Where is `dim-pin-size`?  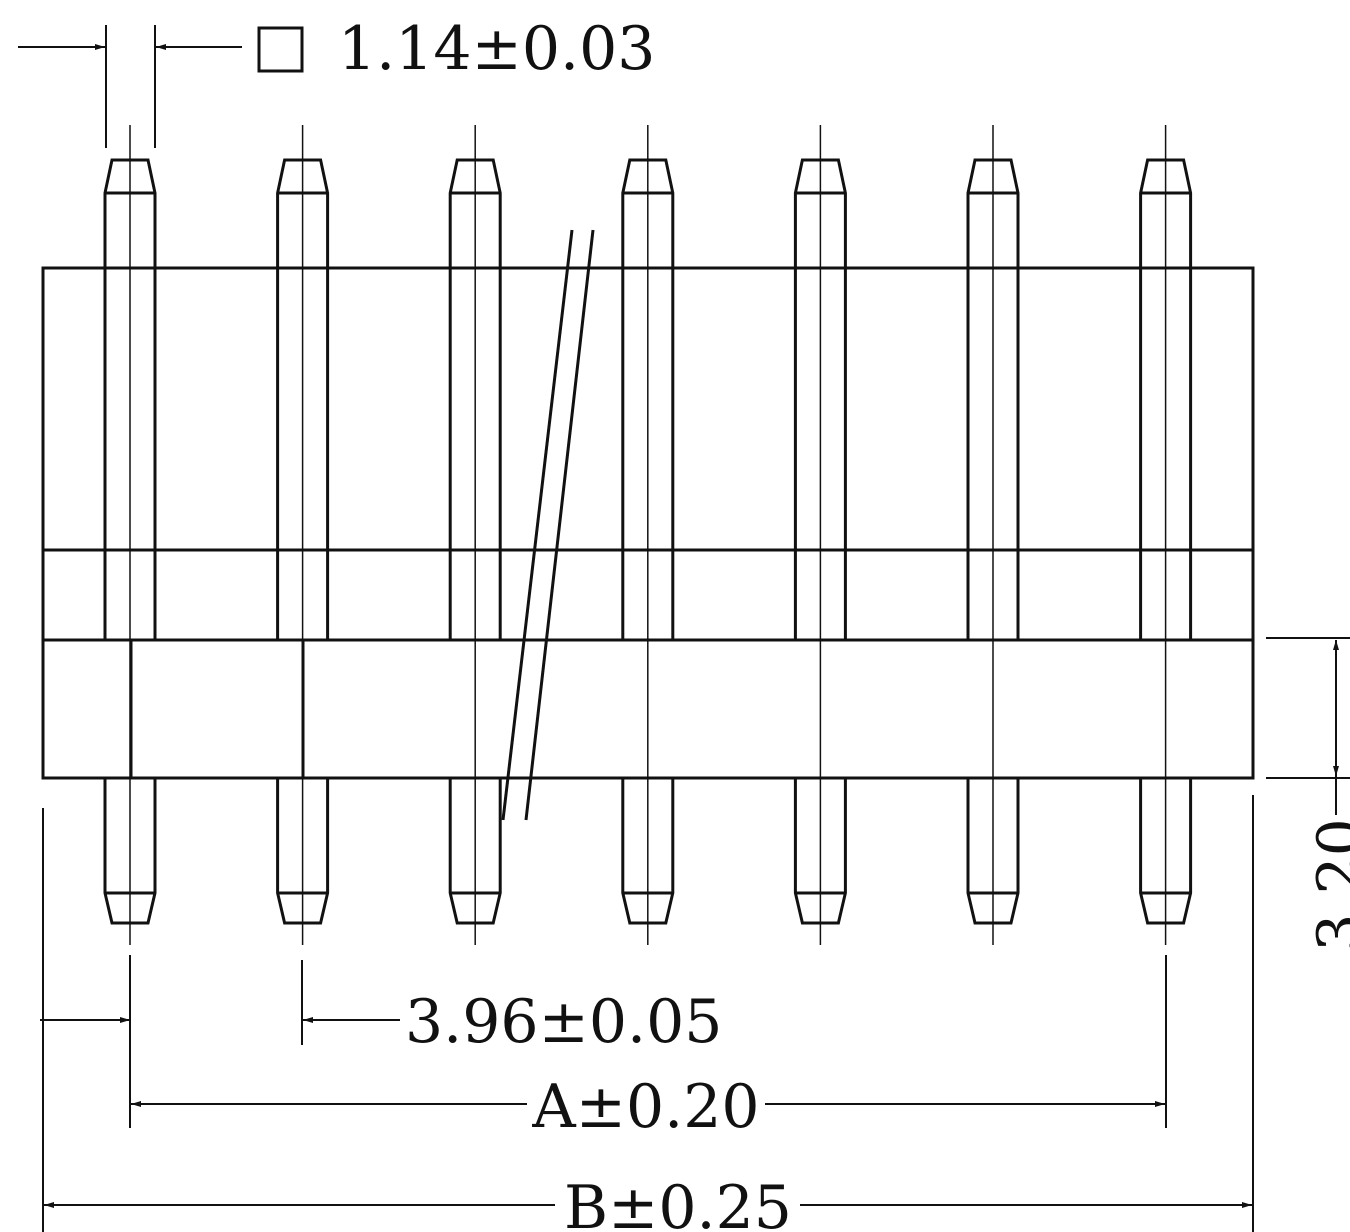 dim-pin-size is located at coordinates (161, 86).